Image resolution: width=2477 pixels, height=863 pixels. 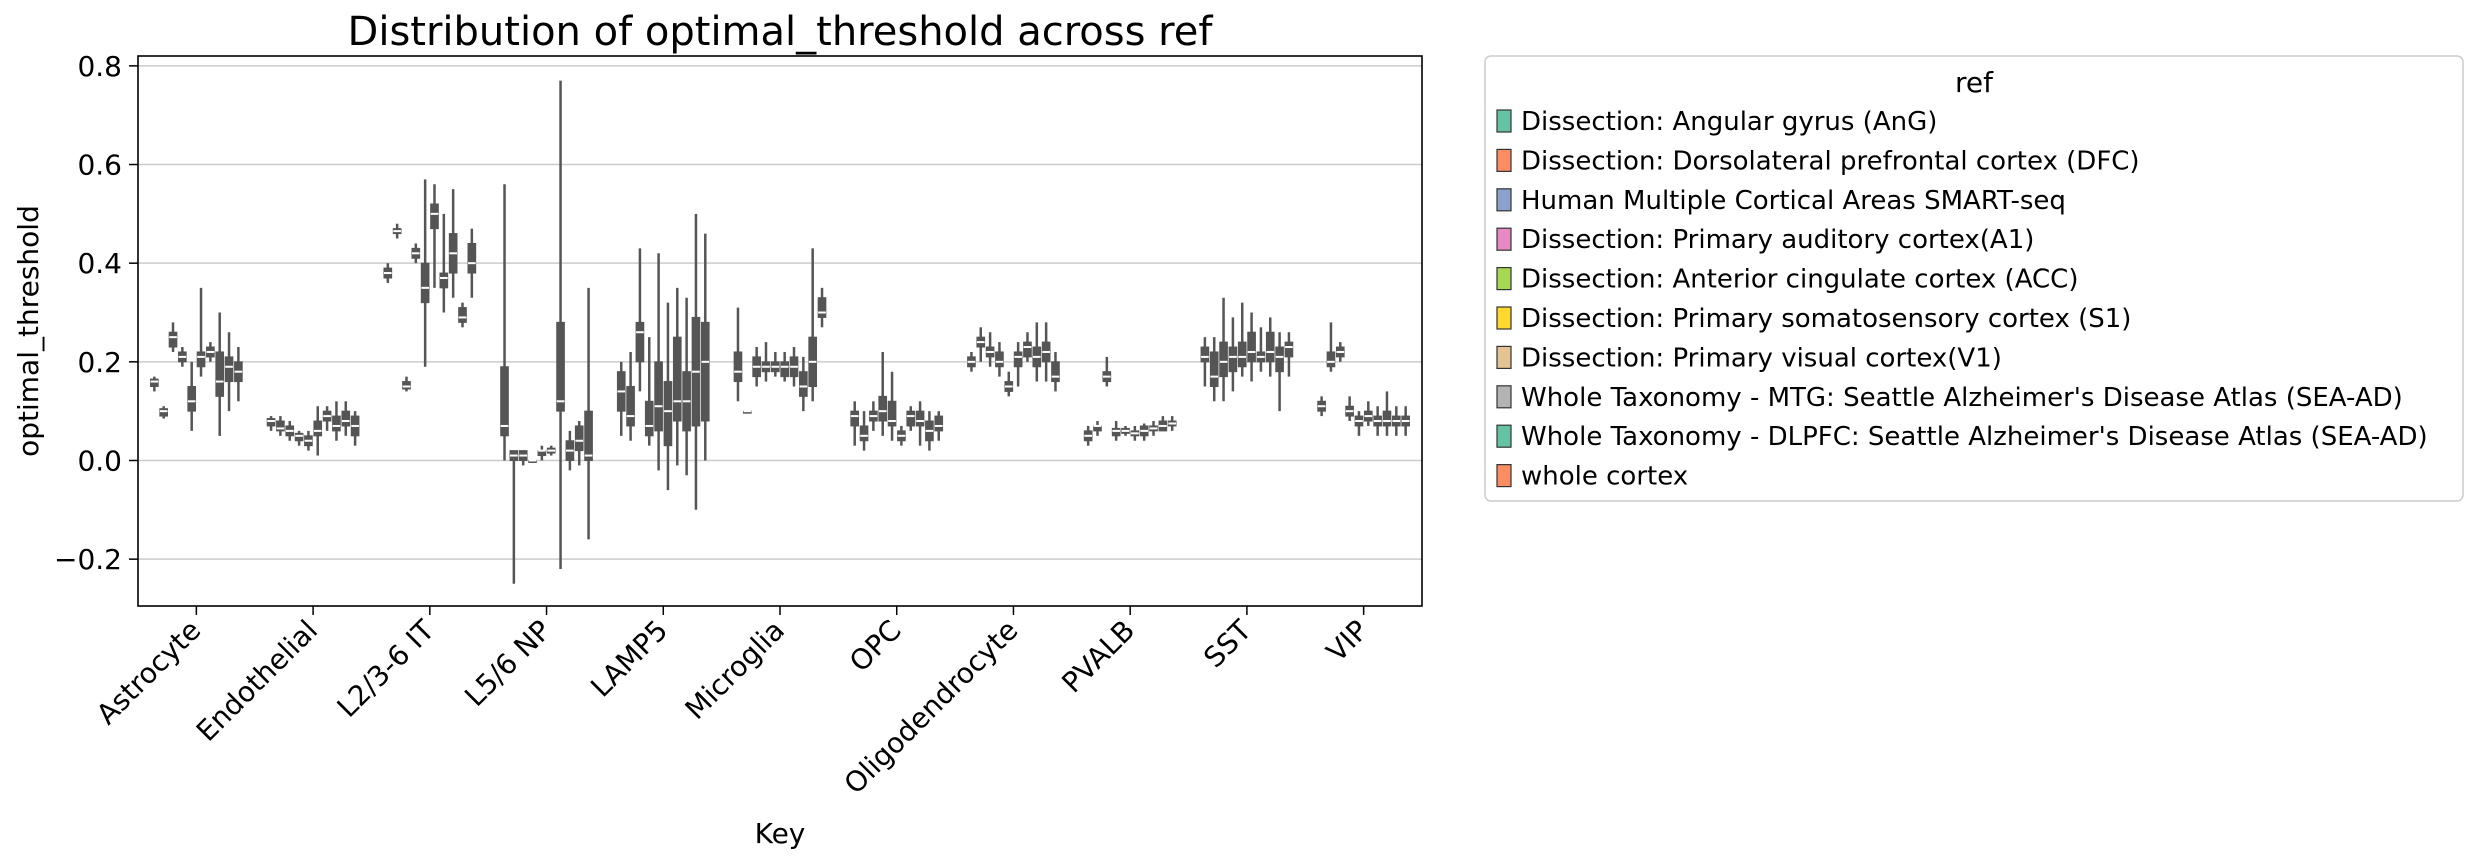 What do you see at coordinates (88, 559) in the screenshot?
I see `y-tick-label: −0.2` at bounding box center [88, 559].